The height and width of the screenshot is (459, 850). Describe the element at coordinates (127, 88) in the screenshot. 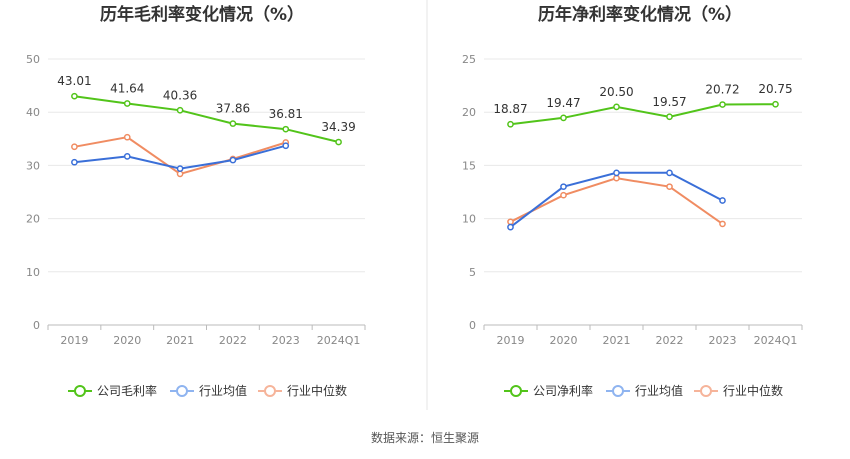

I see `data-label: 41.64` at that location.